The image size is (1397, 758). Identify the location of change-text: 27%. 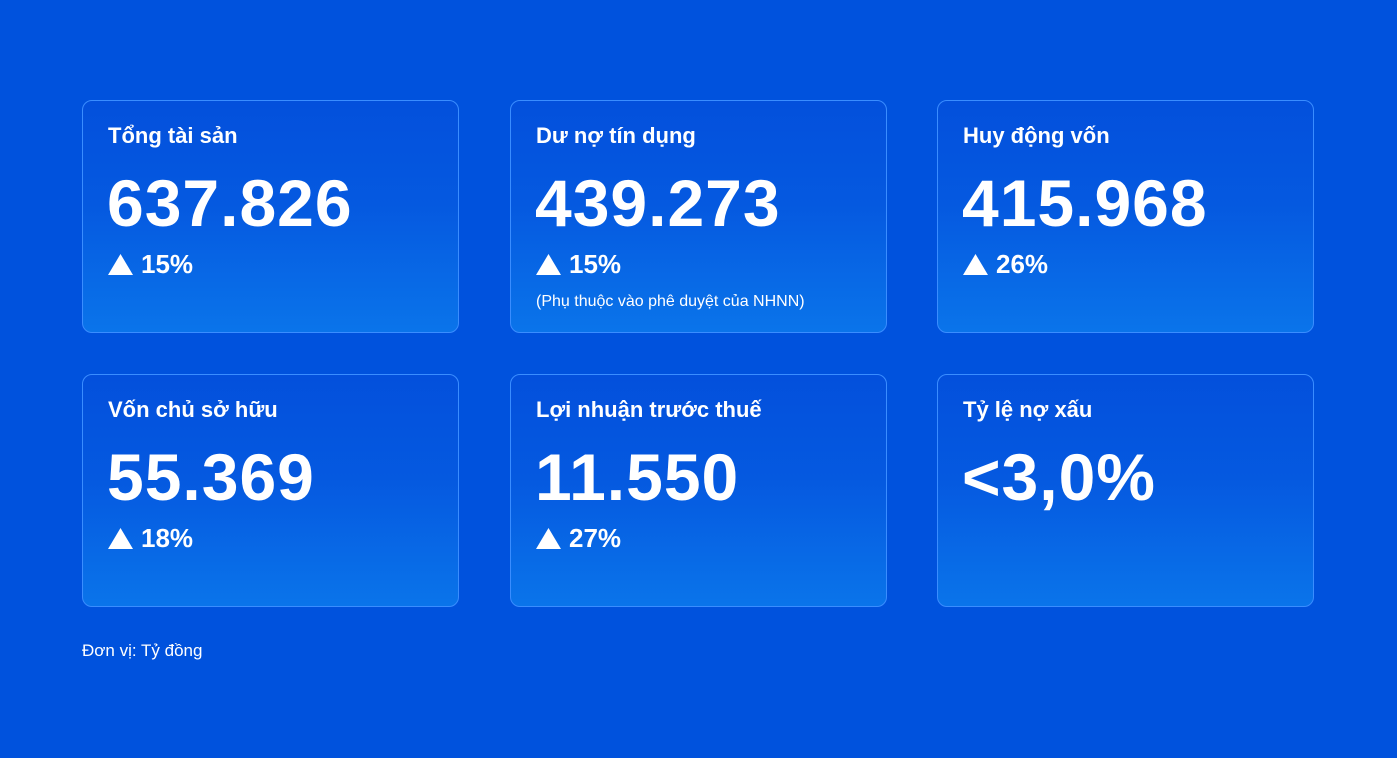
(595, 538).